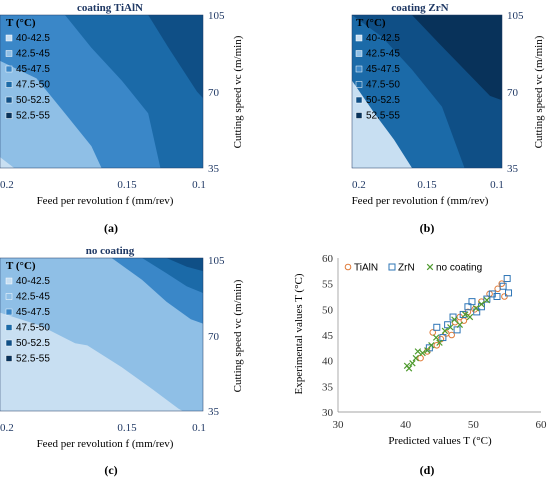 The height and width of the screenshot is (481, 550). Describe the element at coordinates (366, 268) in the screenshot. I see `legend-label: TiAlN` at that location.